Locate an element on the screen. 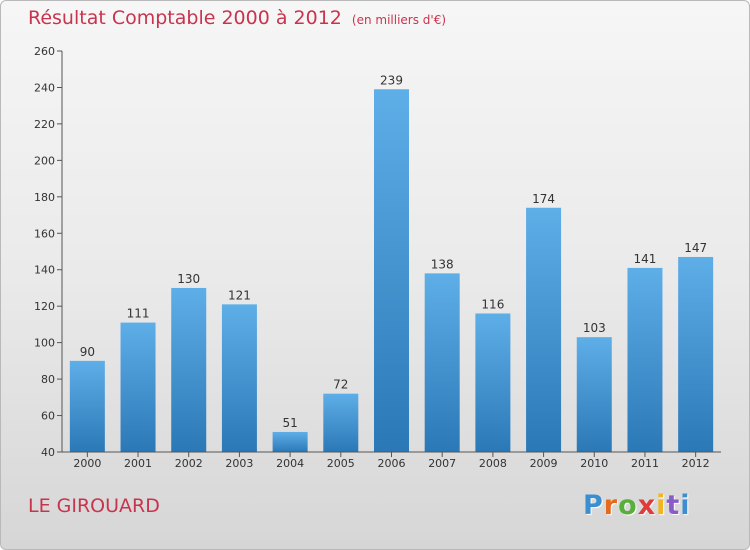  x-tick-label: 2010 is located at coordinates (594, 463).